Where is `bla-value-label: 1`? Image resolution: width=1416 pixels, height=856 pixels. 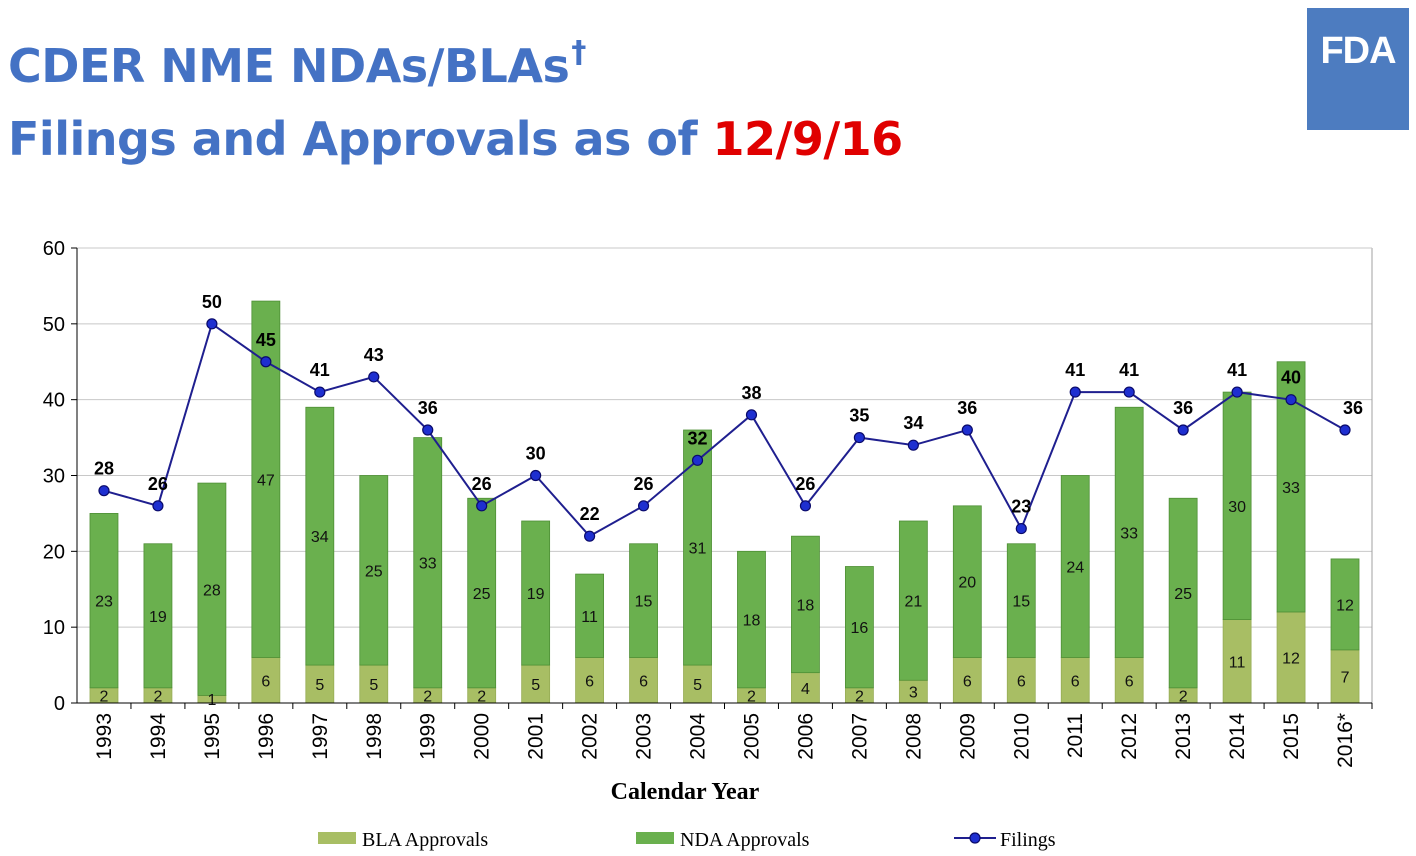 bla-value-label: 1 is located at coordinates (211, 700).